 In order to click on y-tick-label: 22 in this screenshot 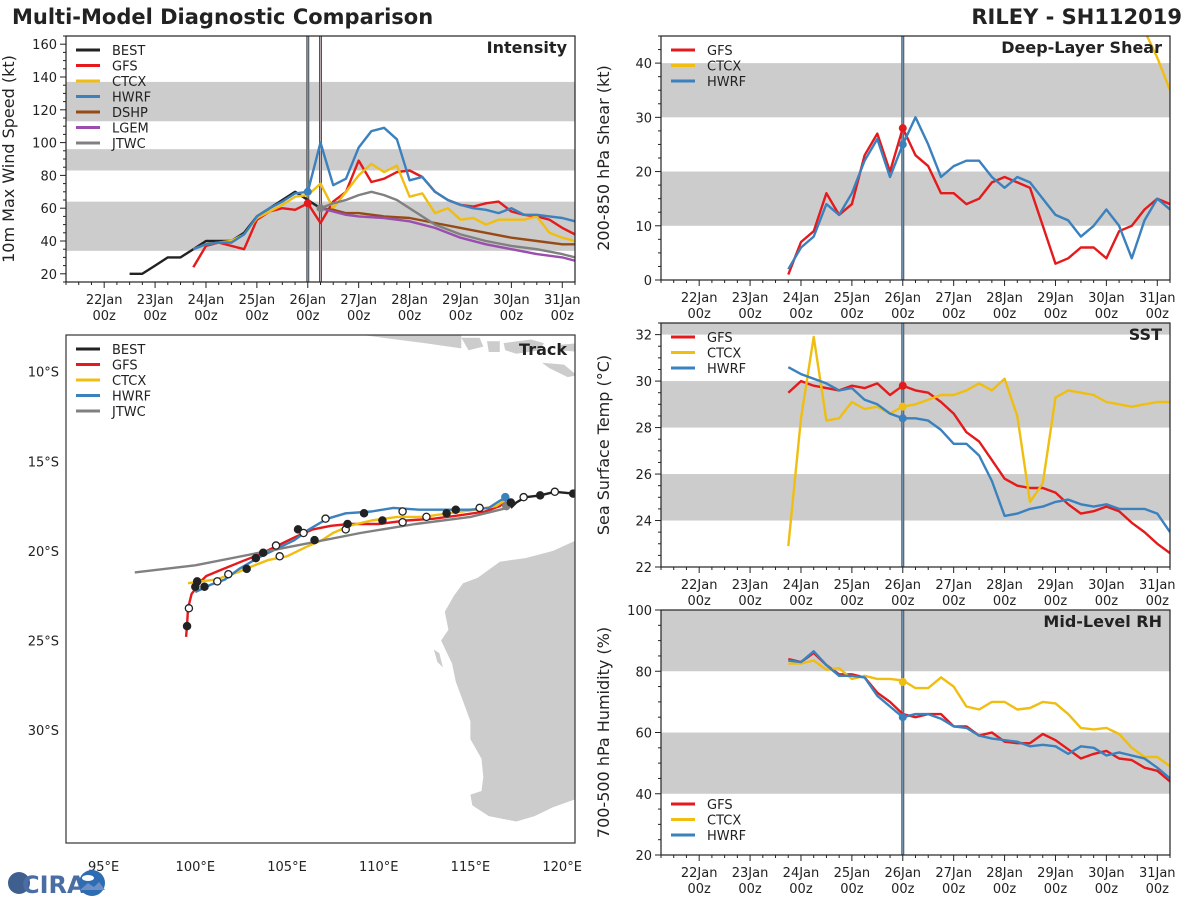, I will do `click(643, 568)`.